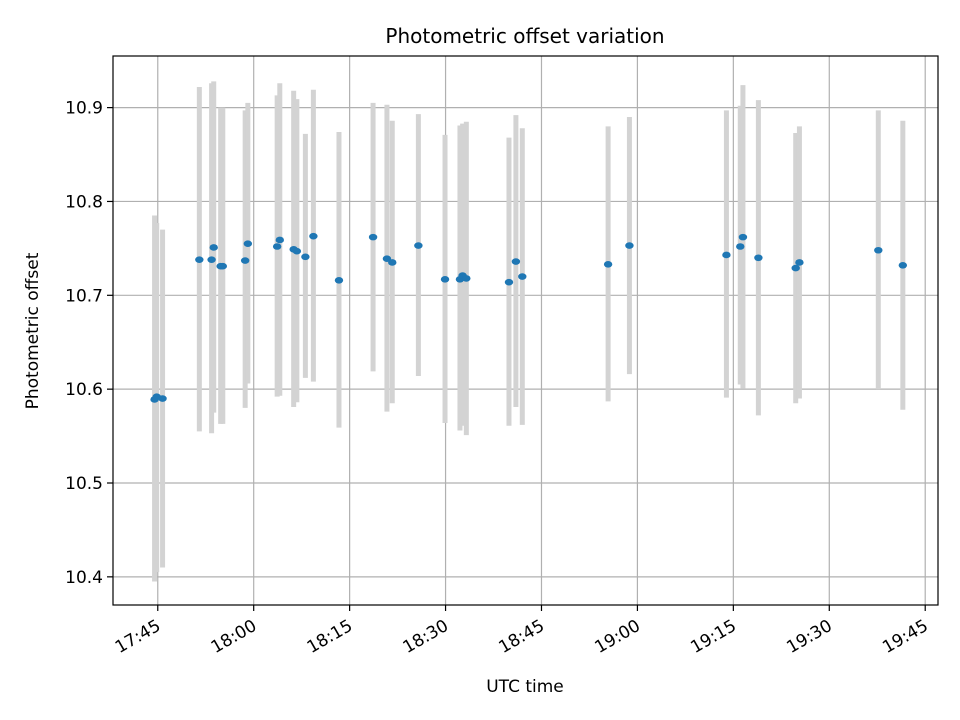  What do you see at coordinates (84, 109) in the screenshot?
I see `y-tick-label: 10.9` at bounding box center [84, 109].